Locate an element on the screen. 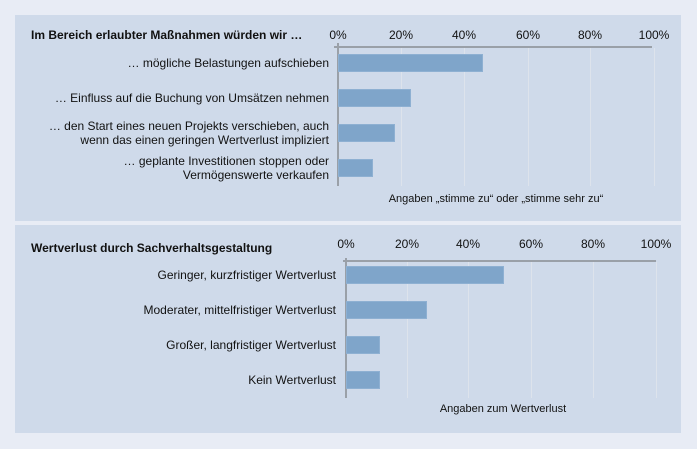 This screenshot has width=697, height=449. category-label: Moderater, mittelfristiger Wertverlust is located at coordinates (240, 310).